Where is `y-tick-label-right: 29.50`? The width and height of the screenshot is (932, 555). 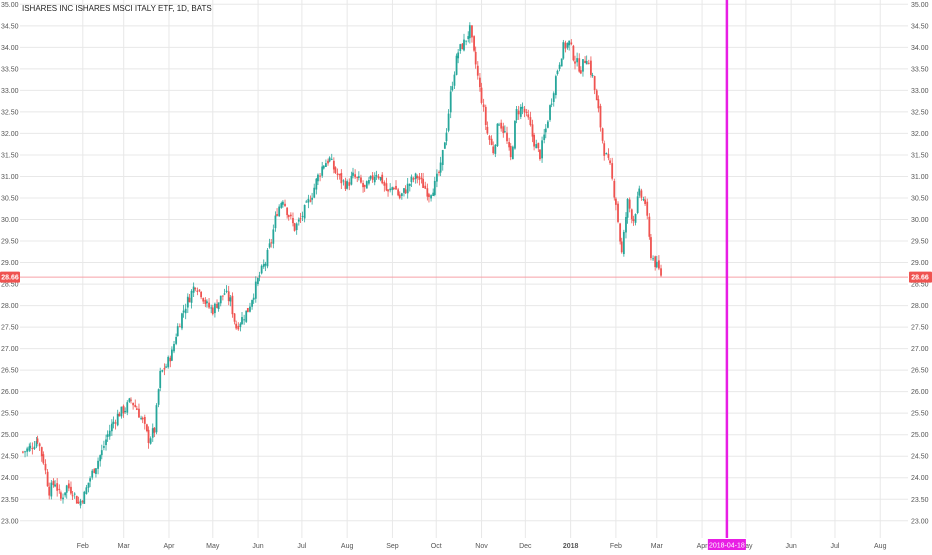
y-tick-label-right: 29.50 is located at coordinates (920, 242).